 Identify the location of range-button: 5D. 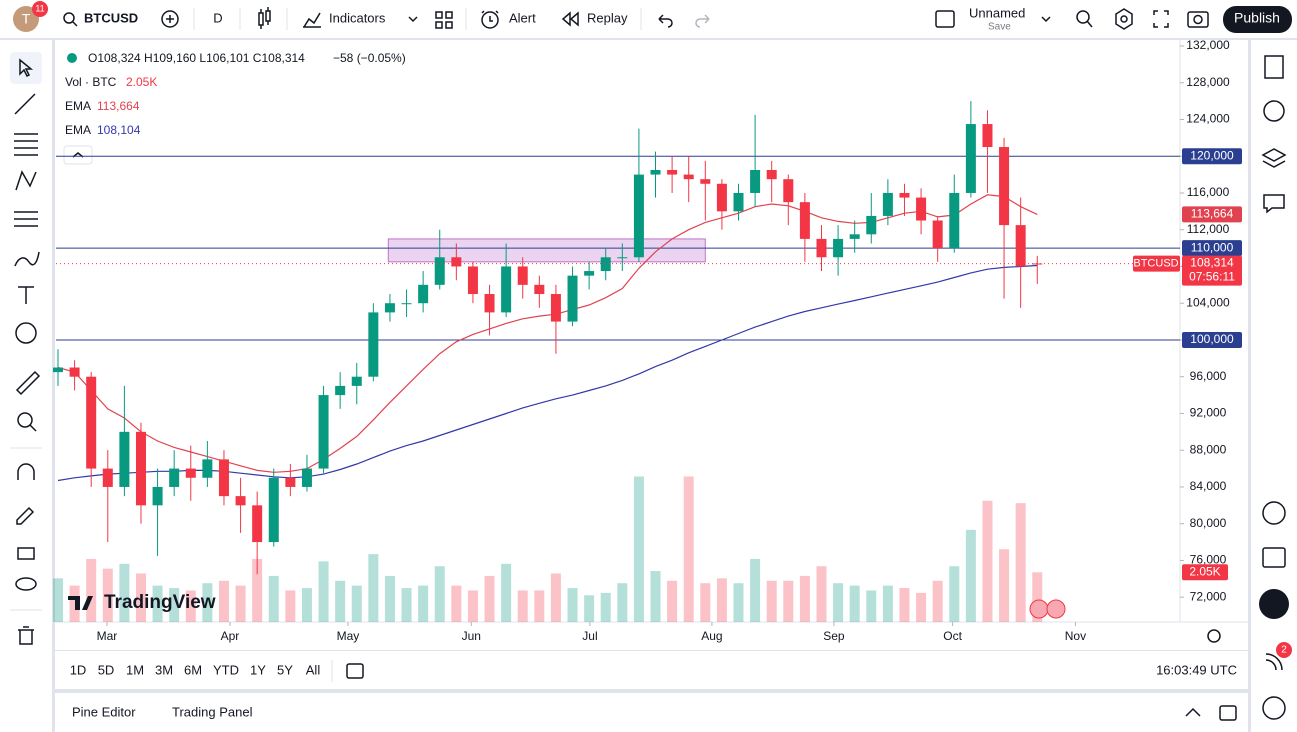
(106, 669).